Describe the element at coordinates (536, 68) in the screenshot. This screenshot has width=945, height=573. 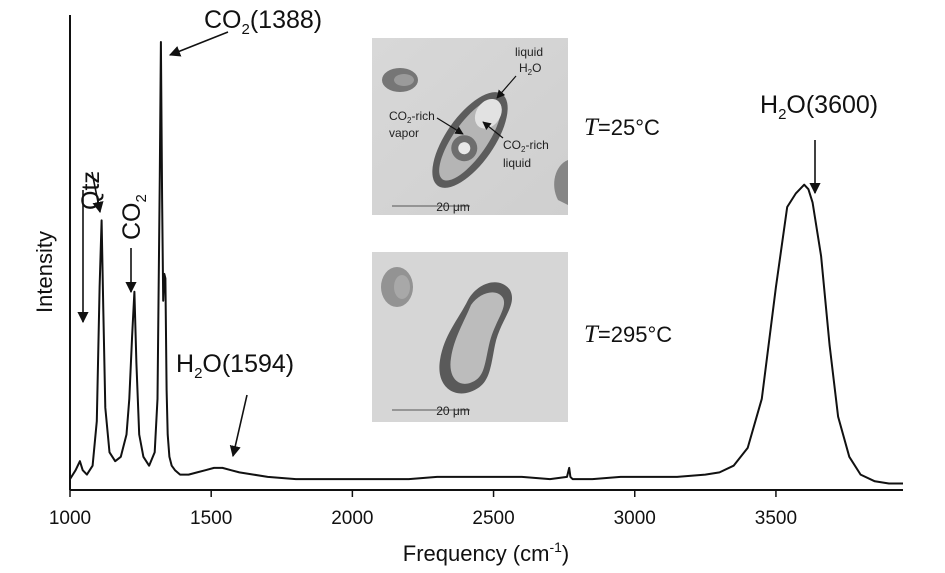
I see `inset-25c-label-h2o-rest: O` at that location.